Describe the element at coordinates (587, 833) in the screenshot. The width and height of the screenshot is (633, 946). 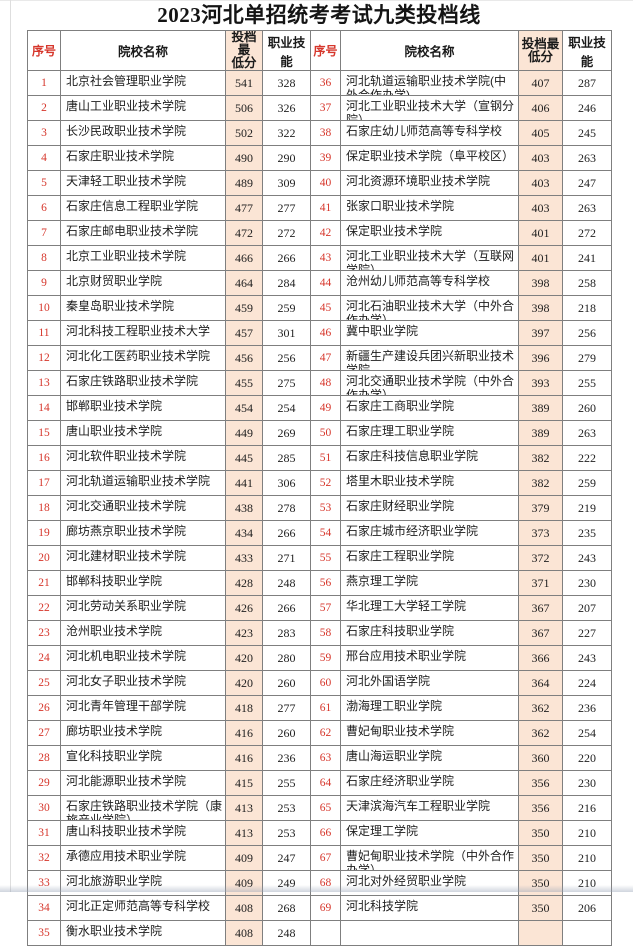
I see `skill-cell: 210` at that location.